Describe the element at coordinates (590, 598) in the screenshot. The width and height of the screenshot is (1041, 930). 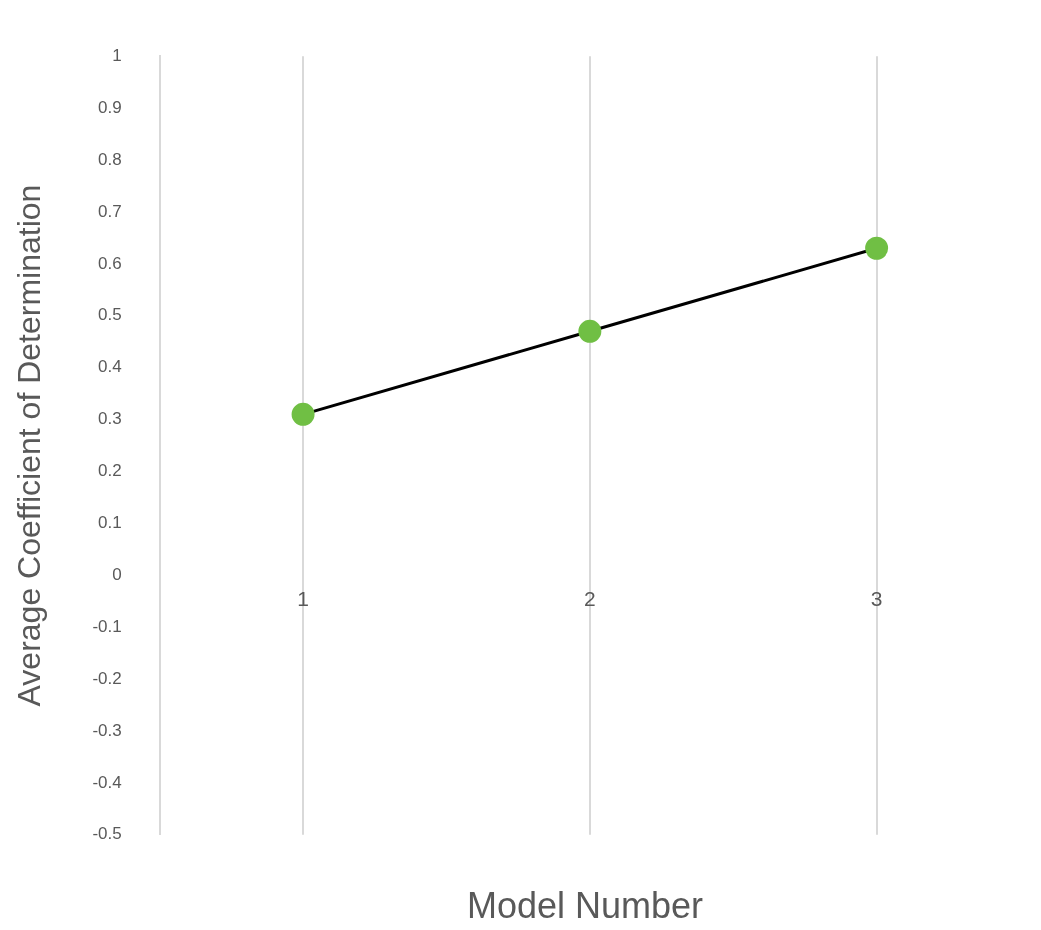
I see `x-tick-label: 2` at that location.